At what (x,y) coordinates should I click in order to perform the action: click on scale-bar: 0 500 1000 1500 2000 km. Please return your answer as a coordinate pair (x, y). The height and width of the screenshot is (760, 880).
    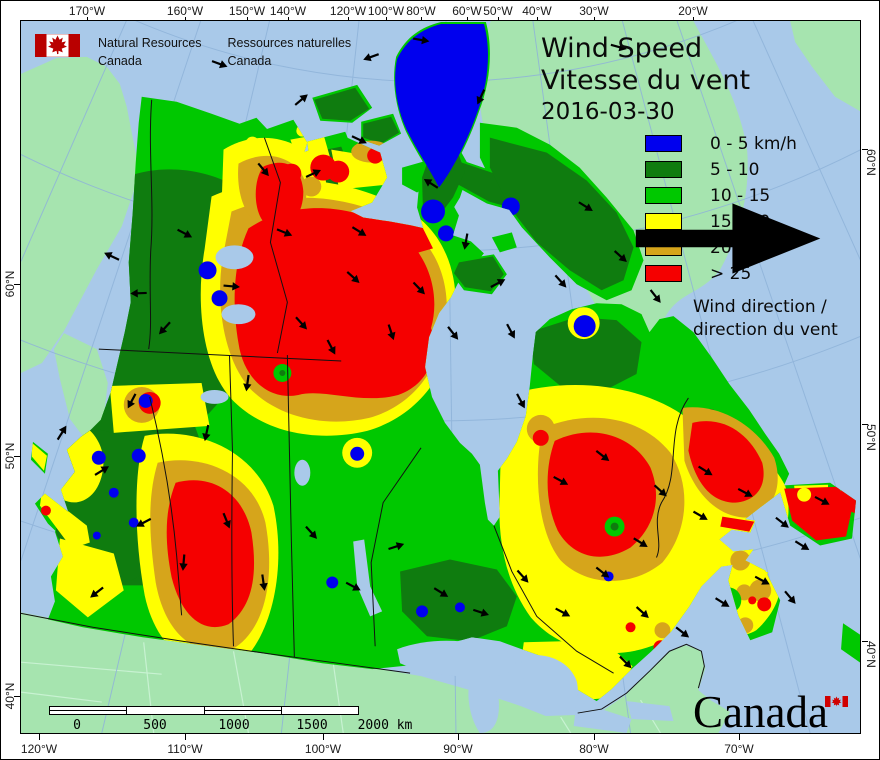
    Looking at the image, I should click on (230, 719).